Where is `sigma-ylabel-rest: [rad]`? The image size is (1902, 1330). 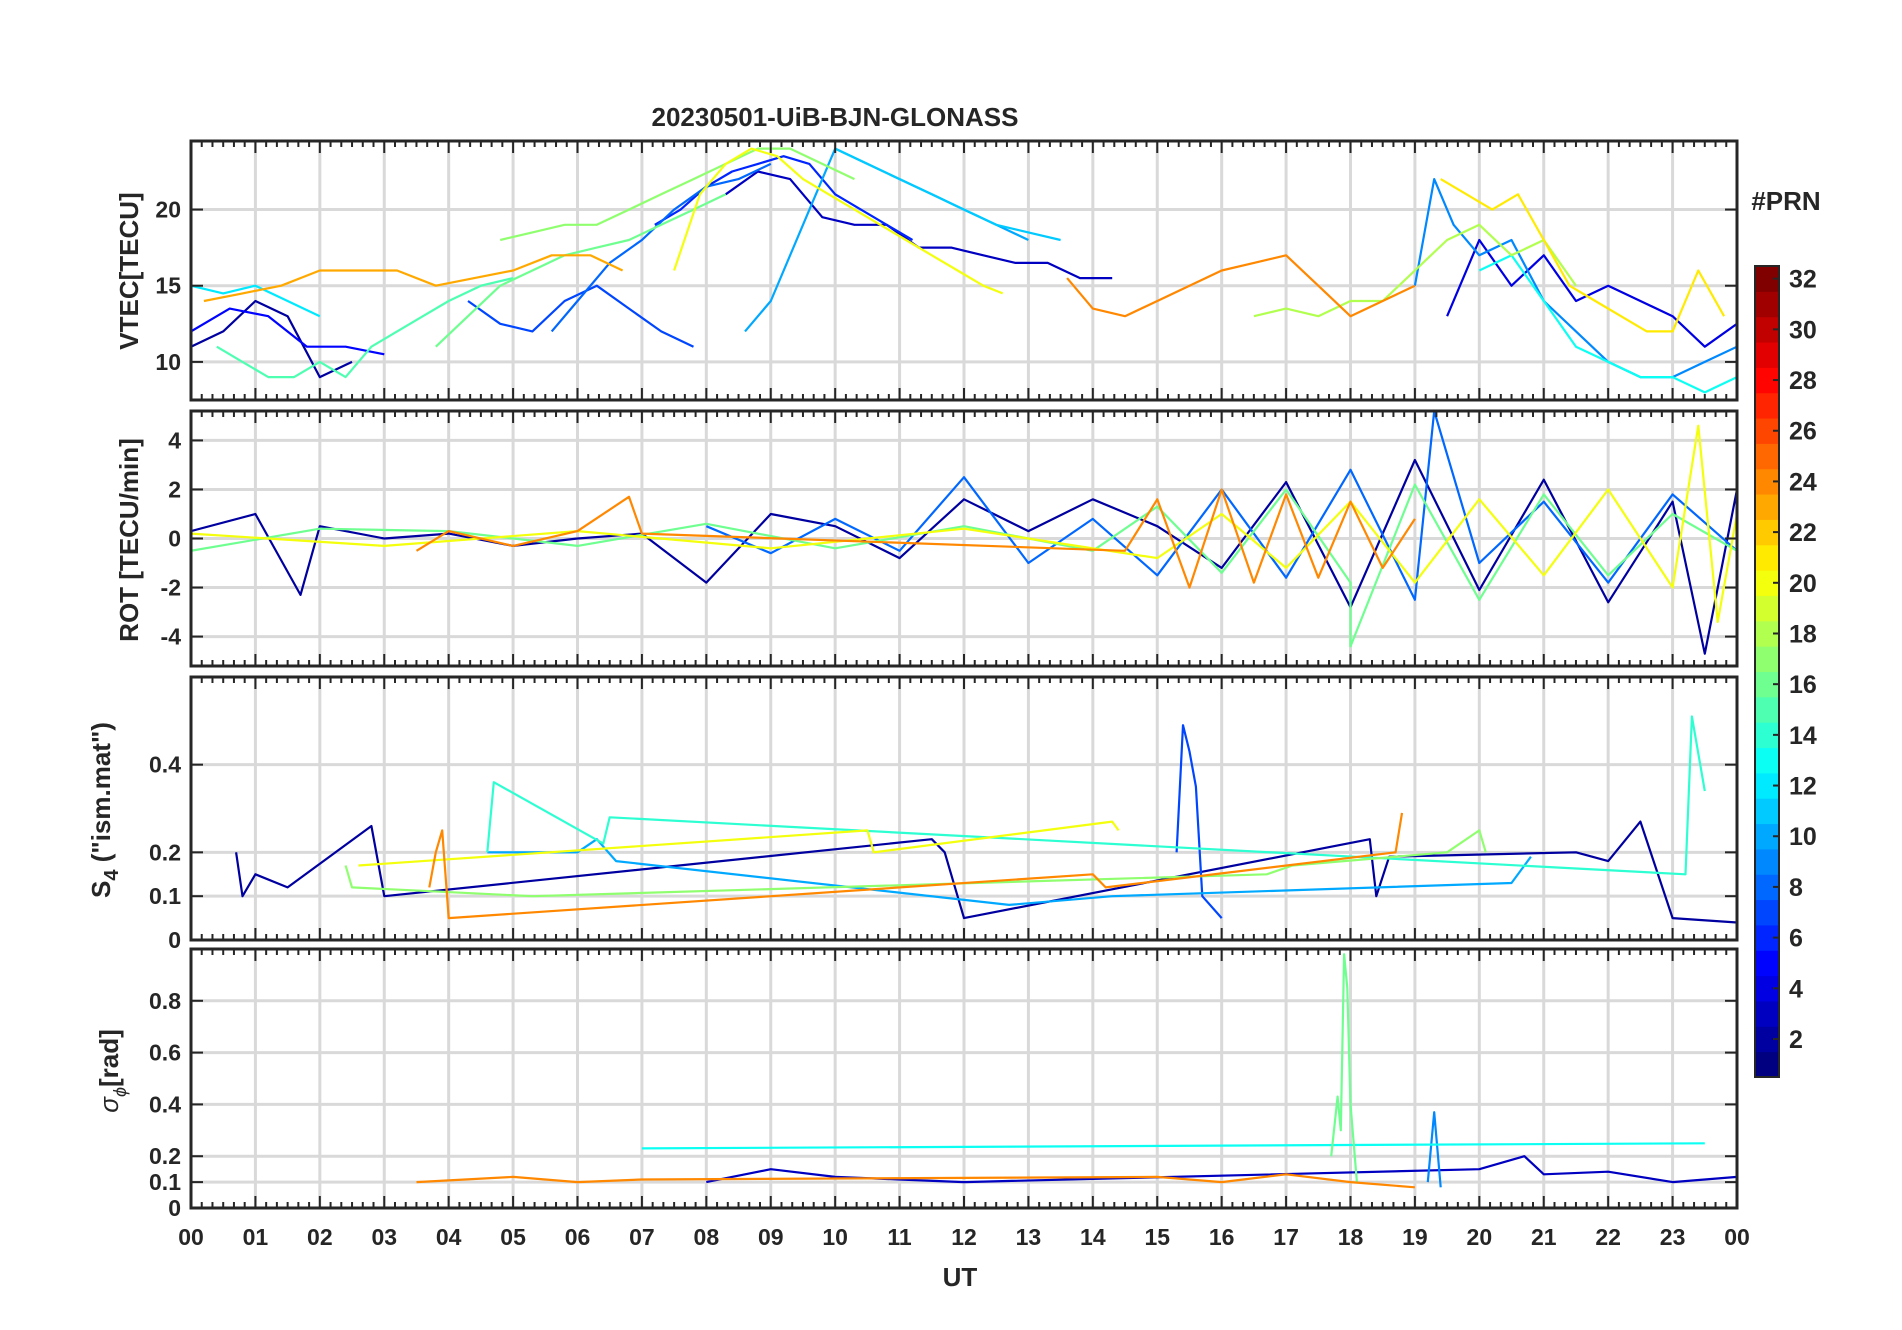 sigma-ylabel-rest: [rad] is located at coordinates (109, 1058).